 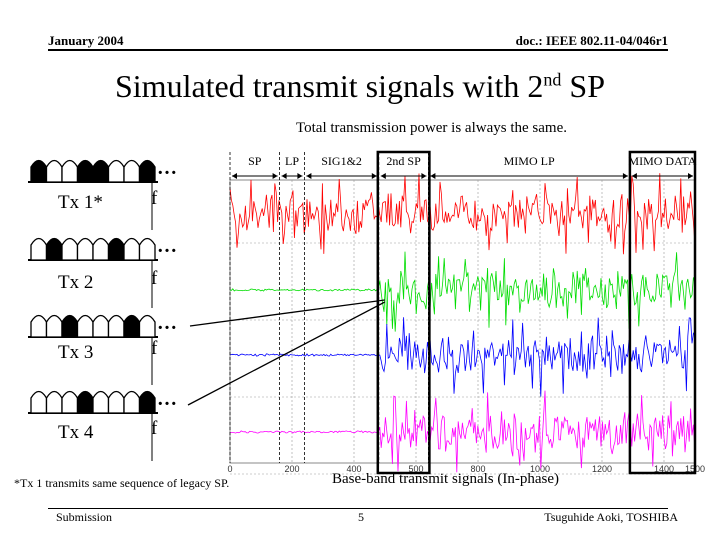 What do you see at coordinates (662, 312) in the screenshot?
I see `highlight-mimo-data` at bounding box center [662, 312].